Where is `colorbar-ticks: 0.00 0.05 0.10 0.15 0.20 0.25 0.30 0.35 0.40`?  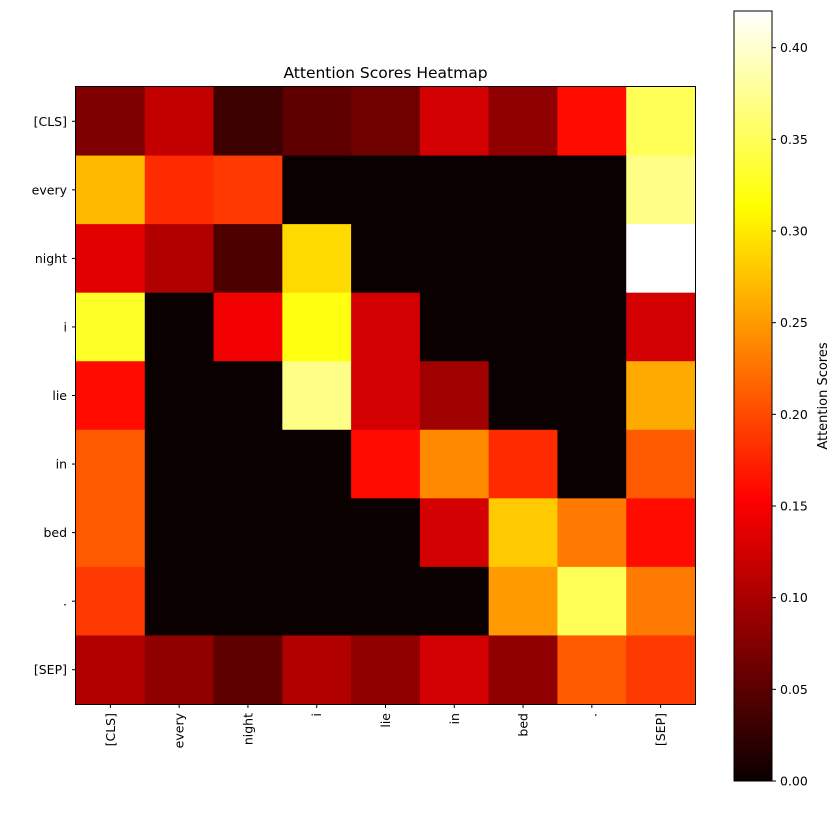 colorbar-ticks: 0.00 0.05 0.10 0.15 0.20 0.25 0.30 0.35 0.40 is located at coordinates (790, 414).